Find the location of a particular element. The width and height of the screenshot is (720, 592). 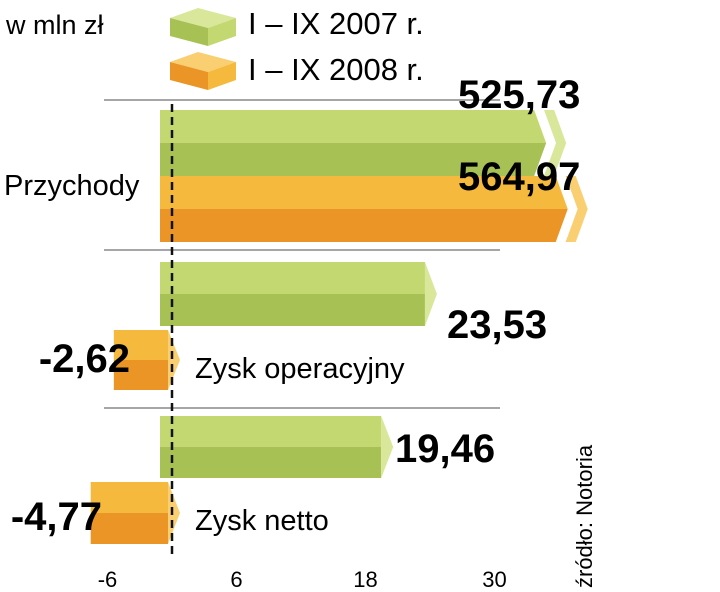

value-label: -4,77 is located at coordinates (56, 517).